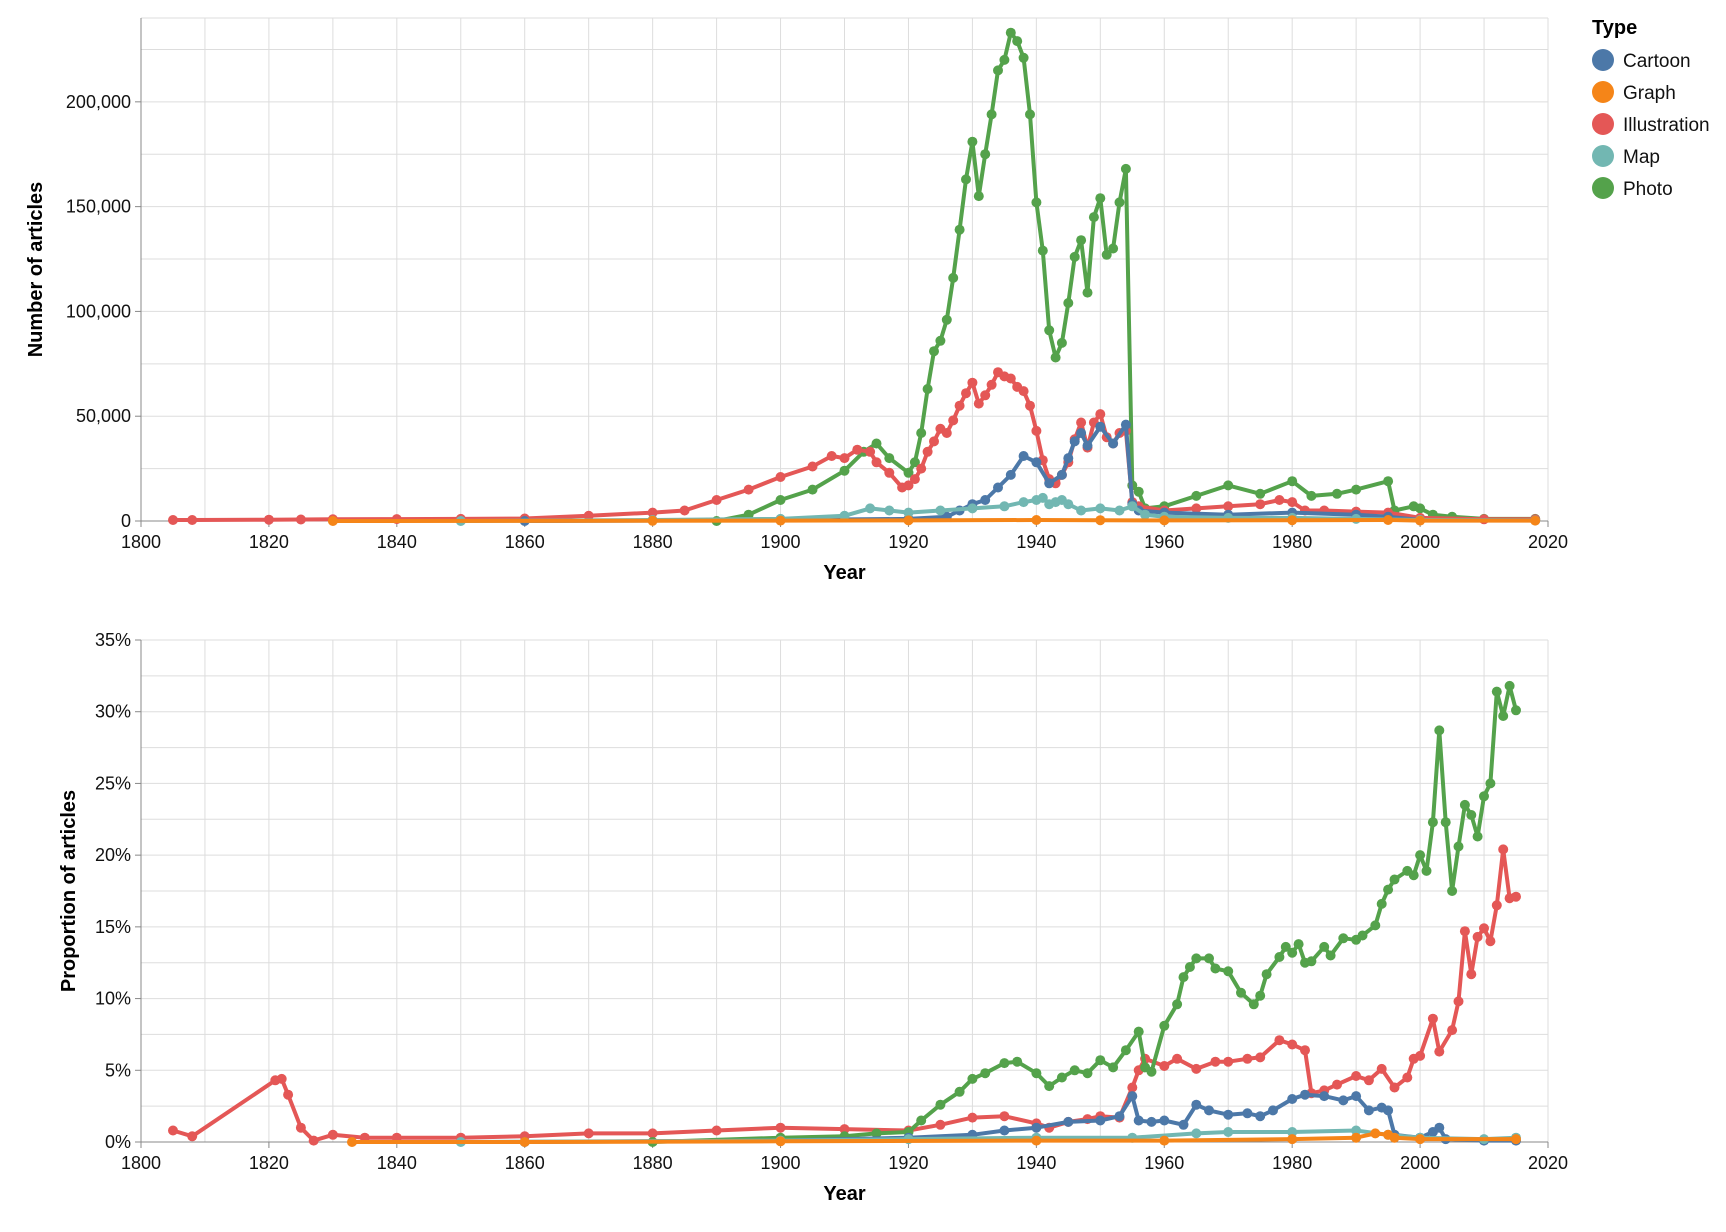  Describe the element at coordinates (103, 416) in the screenshot. I see `y-tick-label: 50,000` at that location.